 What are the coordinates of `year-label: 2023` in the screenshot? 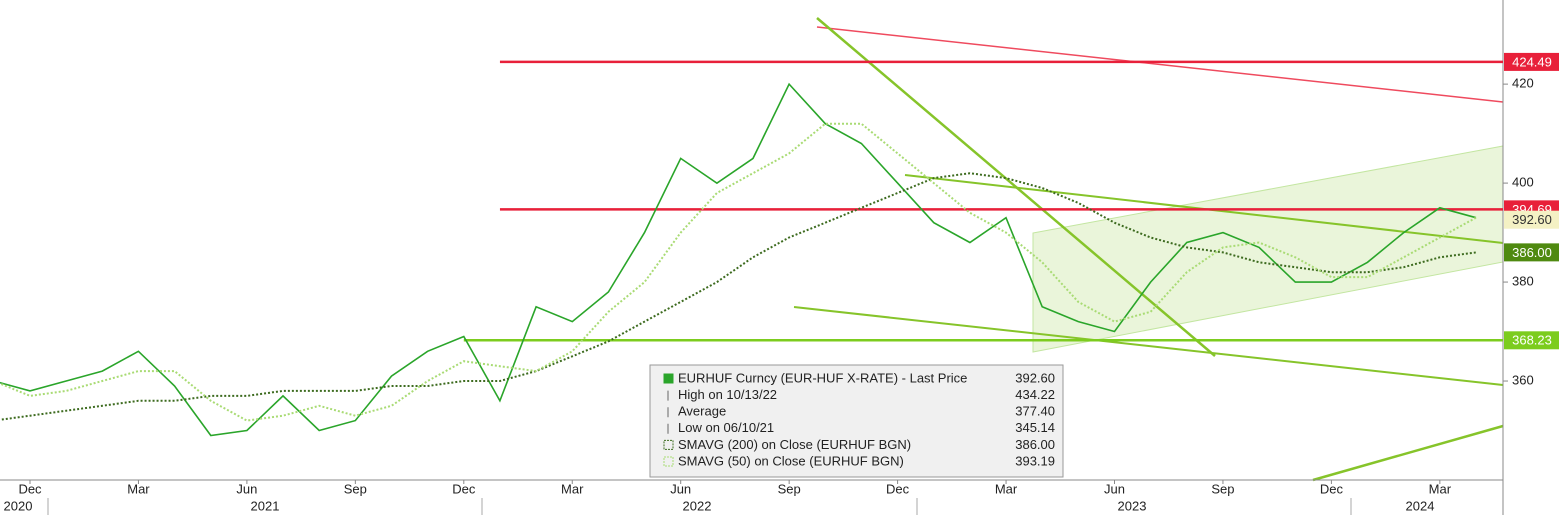 It's located at (1132, 505).